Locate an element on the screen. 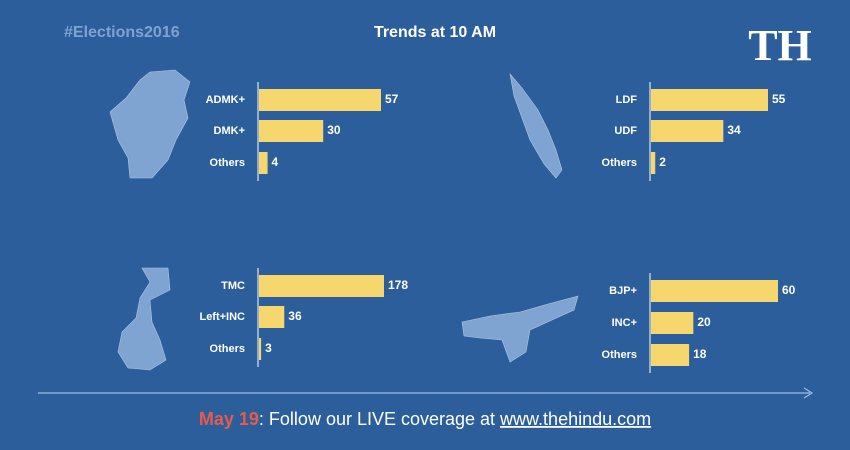 The image size is (850, 450). value-label: 2 is located at coordinates (662, 162).